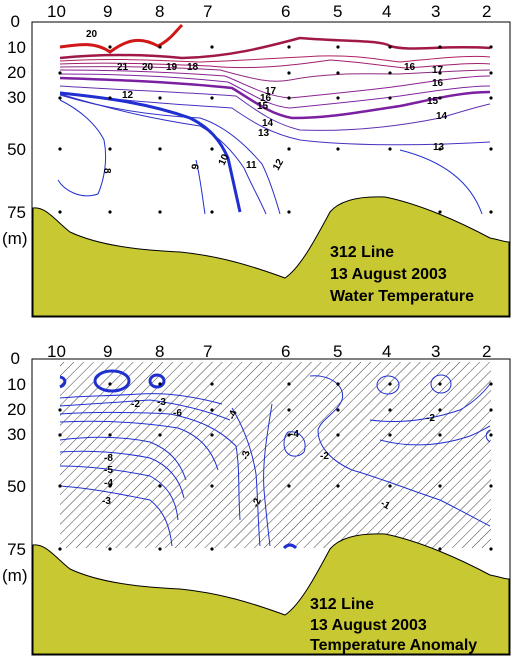 Image resolution: width=518 pixels, height=665 pixels. Describe the element at coordinates (337, 351) in the screenshot. I see `bottom-station-5: 5` at that location.